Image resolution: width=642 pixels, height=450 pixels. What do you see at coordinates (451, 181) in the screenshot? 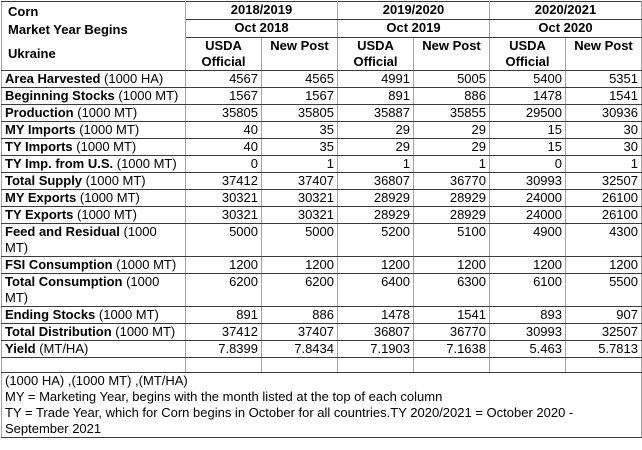
I see `value-cell: 36770` at bounding box center [451, 181].